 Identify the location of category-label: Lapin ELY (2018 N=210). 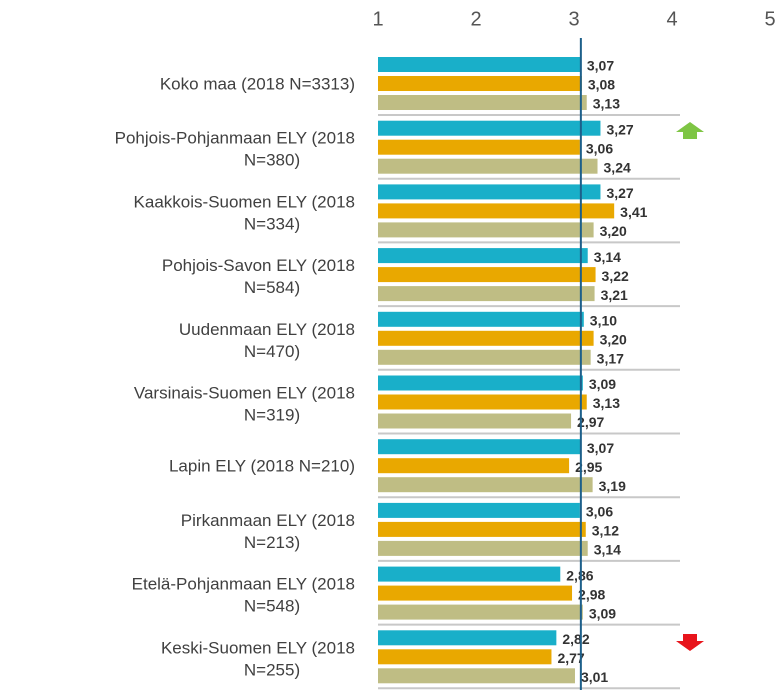
(262, 466).